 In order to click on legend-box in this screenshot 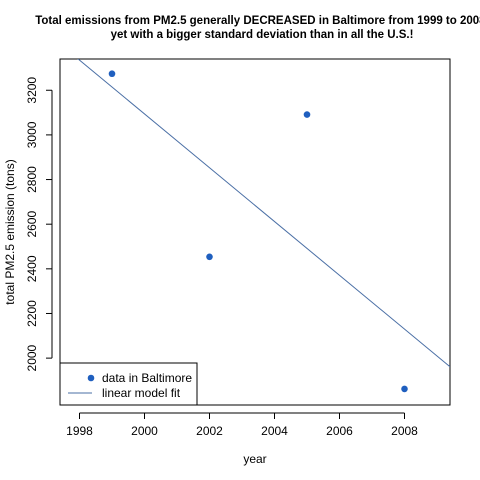, I will do `click(128, 384)`.